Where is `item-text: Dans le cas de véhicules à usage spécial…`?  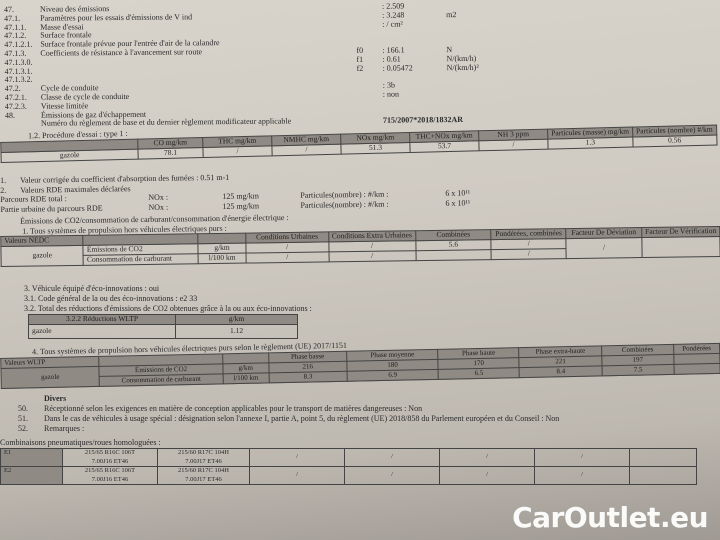
item-text: Dans le cas de véhicules à usage spécial… is located at coordinates (302, 418).